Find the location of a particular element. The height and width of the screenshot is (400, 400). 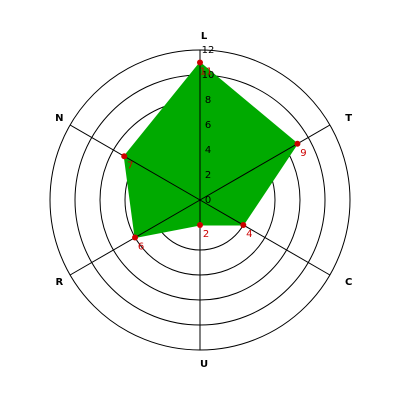

r-tick-label: 6 is located at coordinates (208, 125).